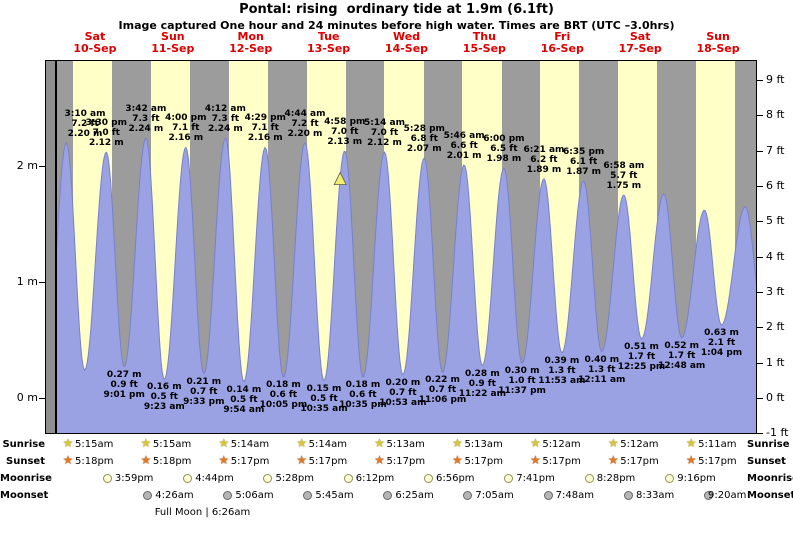  What do you see at coordinates (172, 461) in the screenshot?
I see `sunset-time: 5:18pm` at bounding box center [172, 461].